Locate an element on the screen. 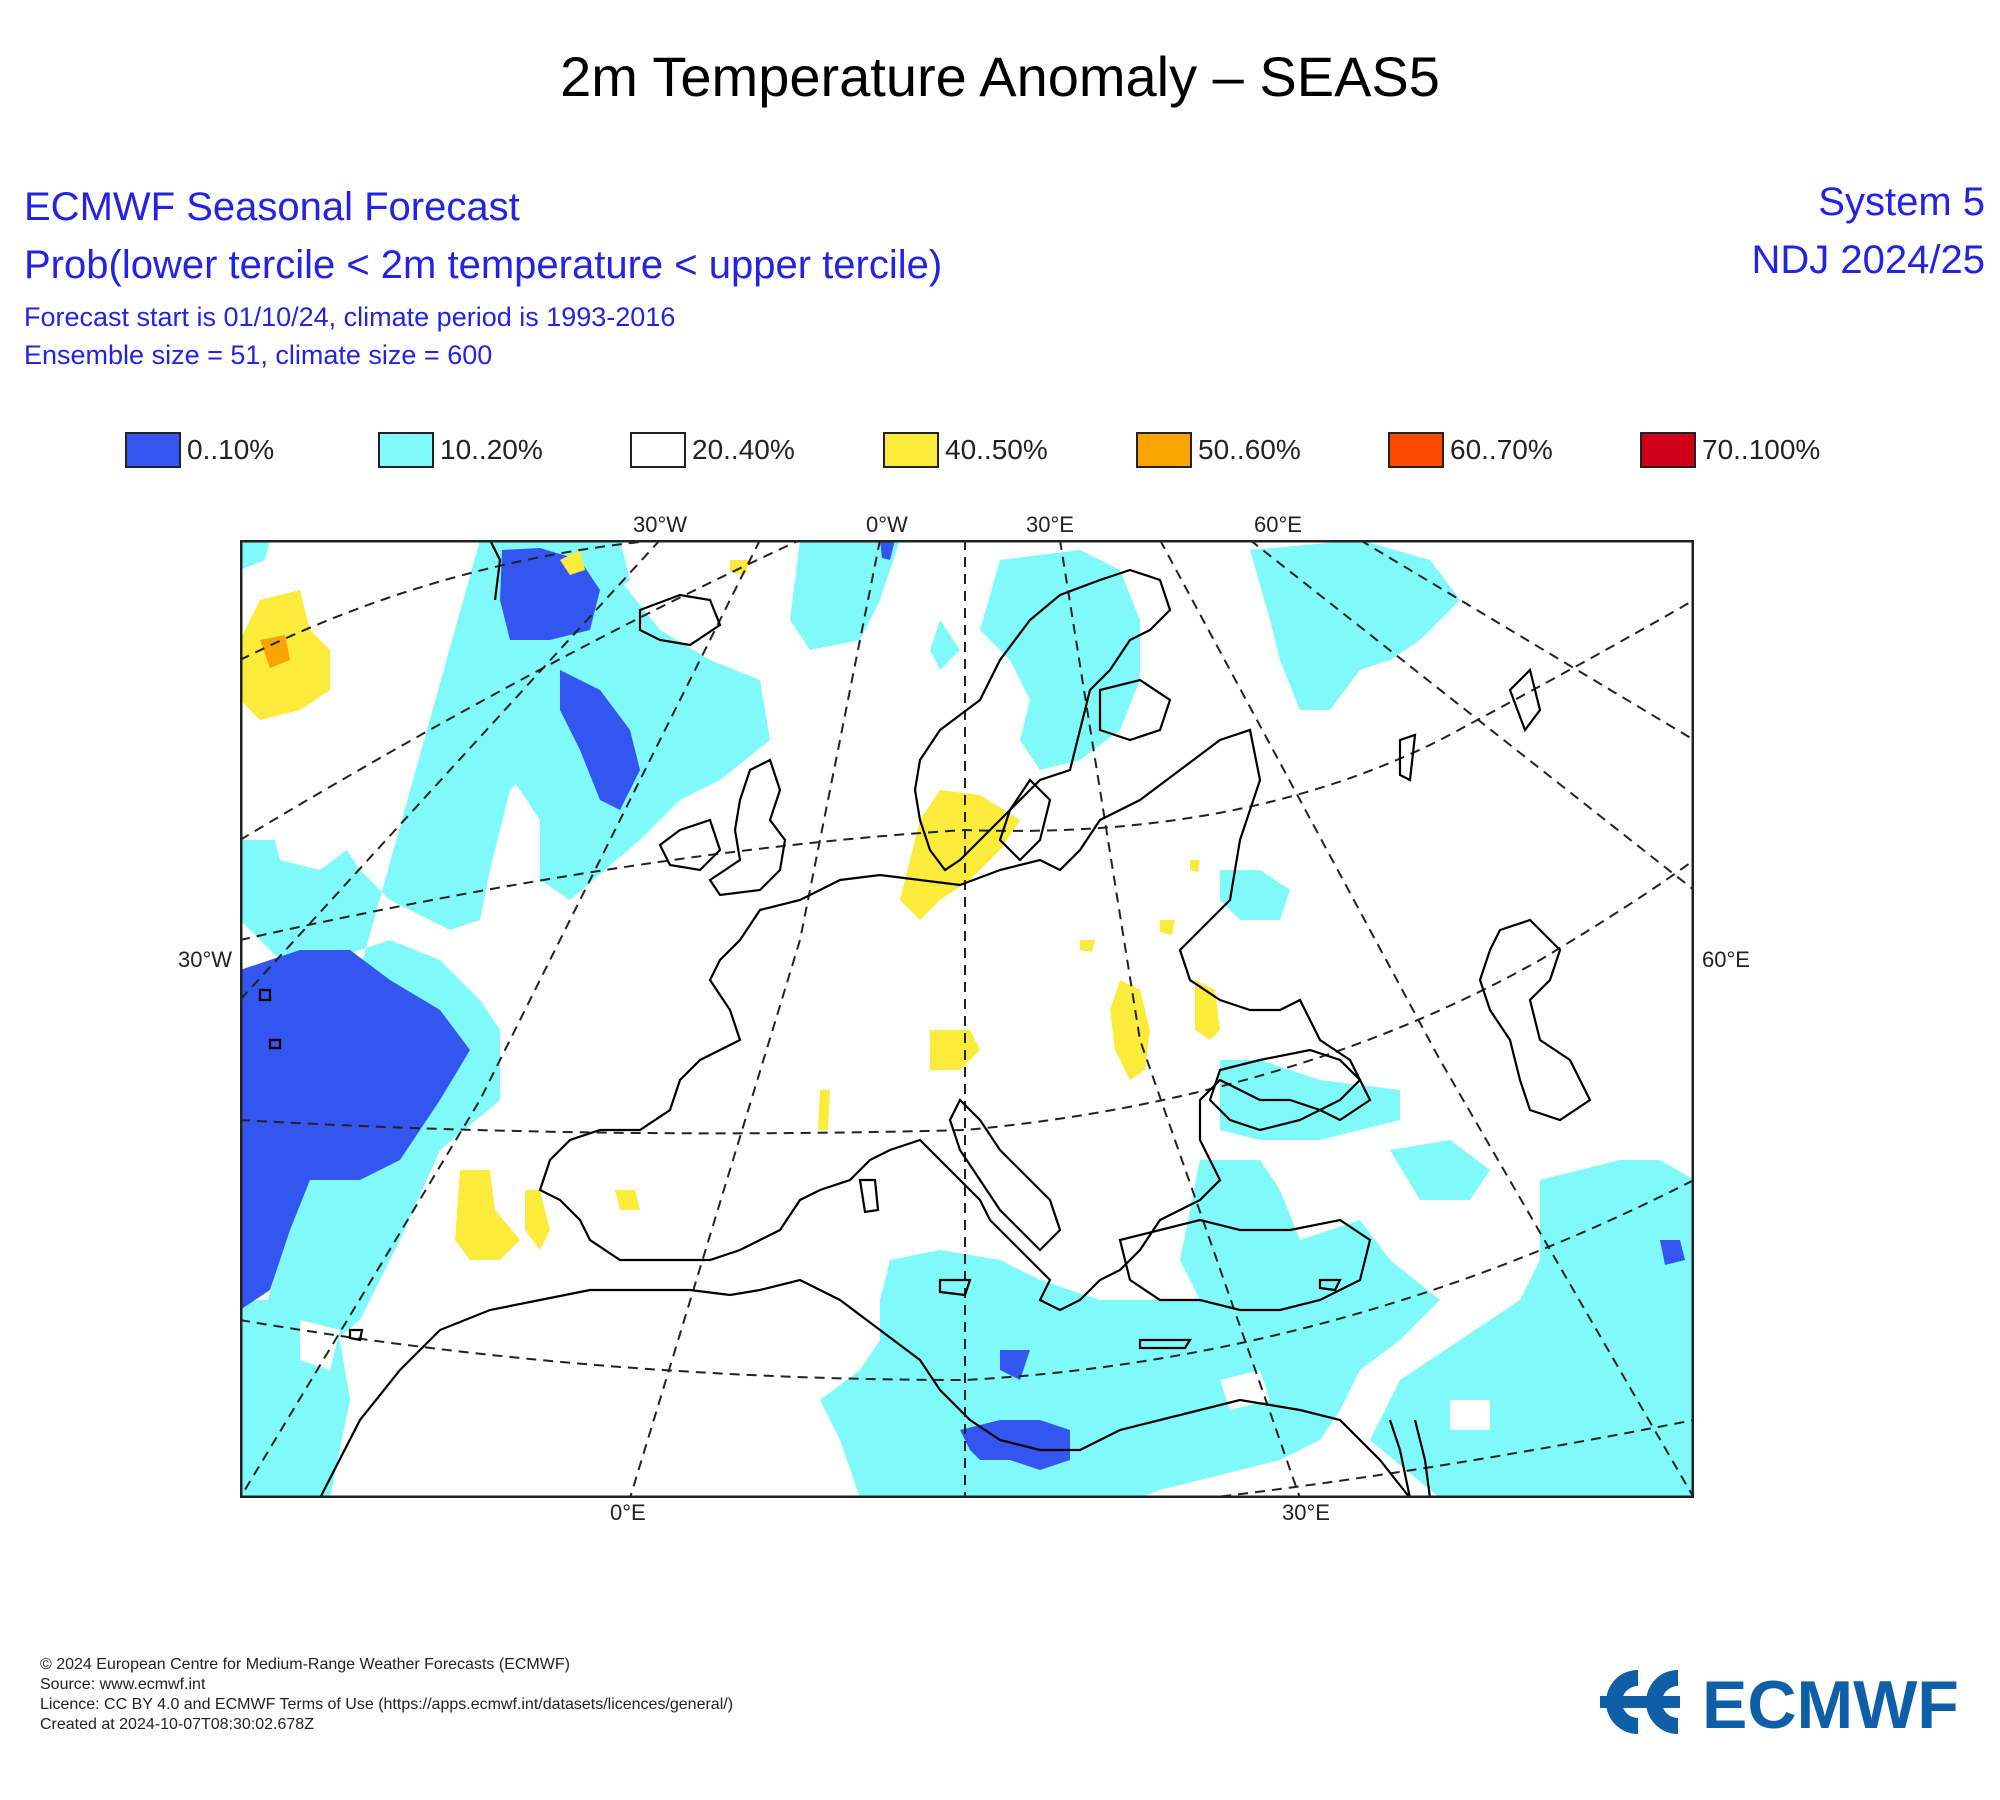 This screenshot has width=2000, height=1800. legend-item: 70..100% is located at coordinates (1730, 450).